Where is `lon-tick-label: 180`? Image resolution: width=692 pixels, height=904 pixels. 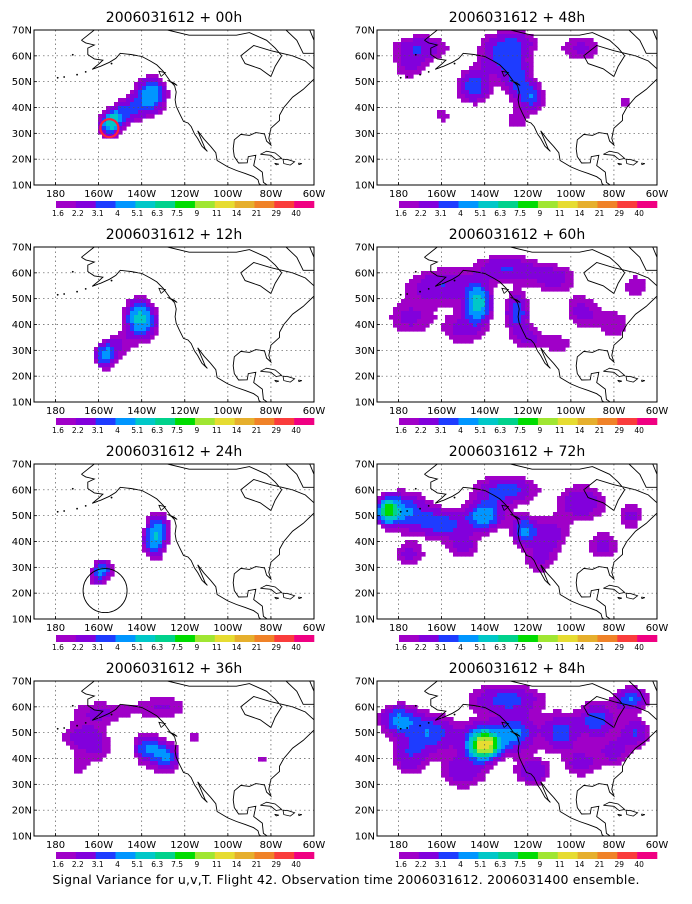
lon-tick-label: 180 is located at coordinates (398, 194).